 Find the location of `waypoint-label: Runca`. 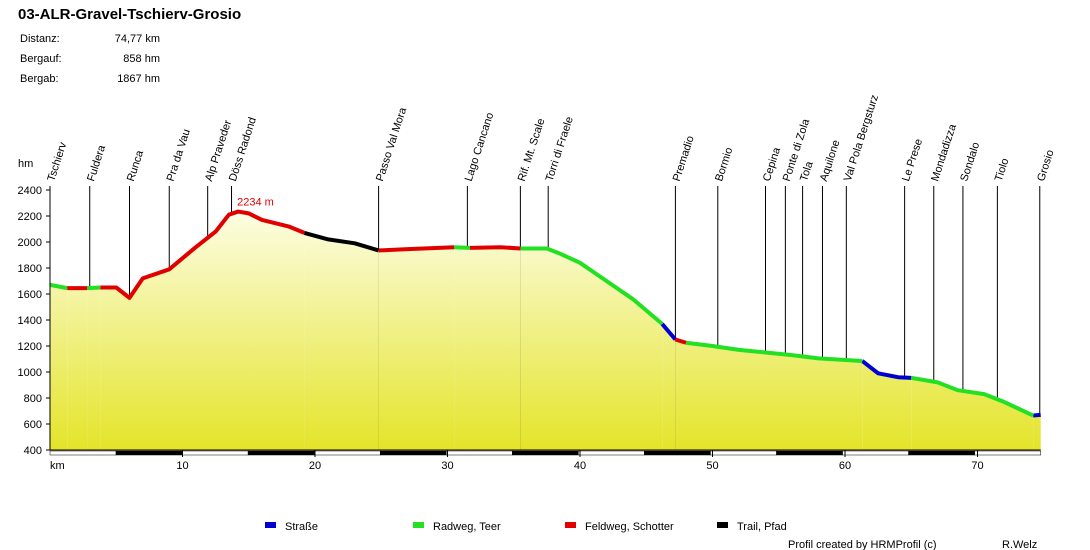

waypoint-label: Runca is located at coordinates (136, 165).